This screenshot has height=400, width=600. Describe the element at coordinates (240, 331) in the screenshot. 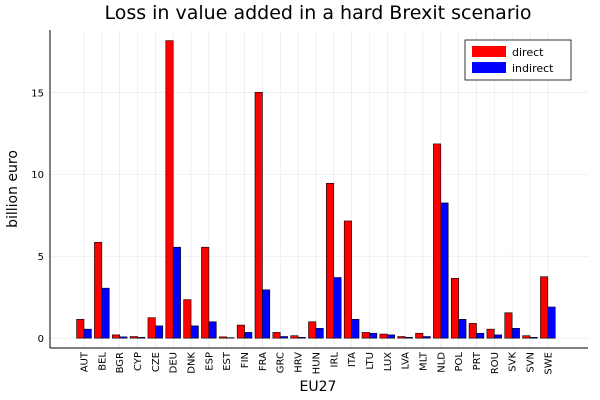

I see `bar-direct-FIN` at that location.